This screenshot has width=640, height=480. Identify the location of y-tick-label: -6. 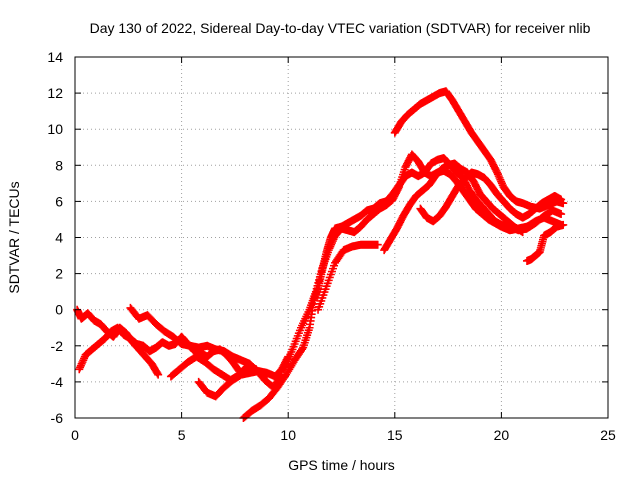
(57, 418).